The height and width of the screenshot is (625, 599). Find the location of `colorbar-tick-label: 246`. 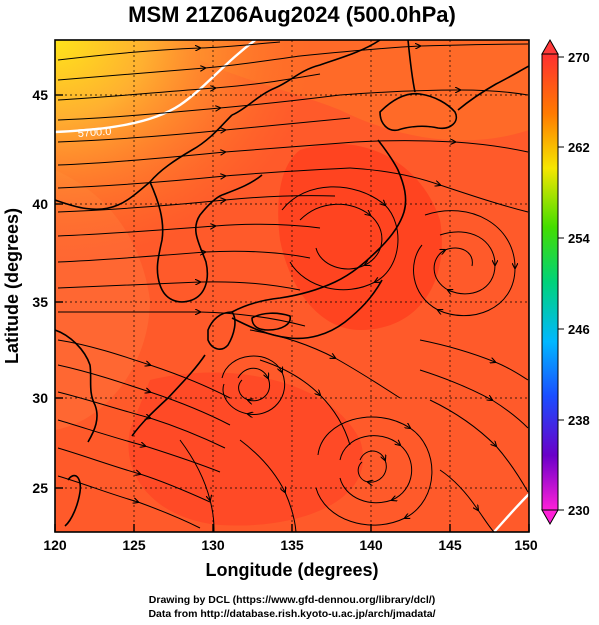

colorbar-tick-label: 246 is located at coordinates (579, 329).